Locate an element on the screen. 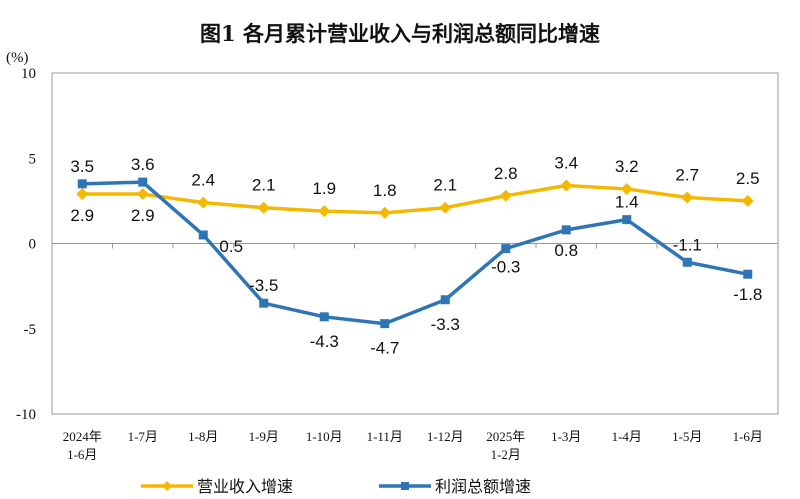 This screenshot has height=499, width=800. y-tick-label: 0 is located at coordinates (33, 245).